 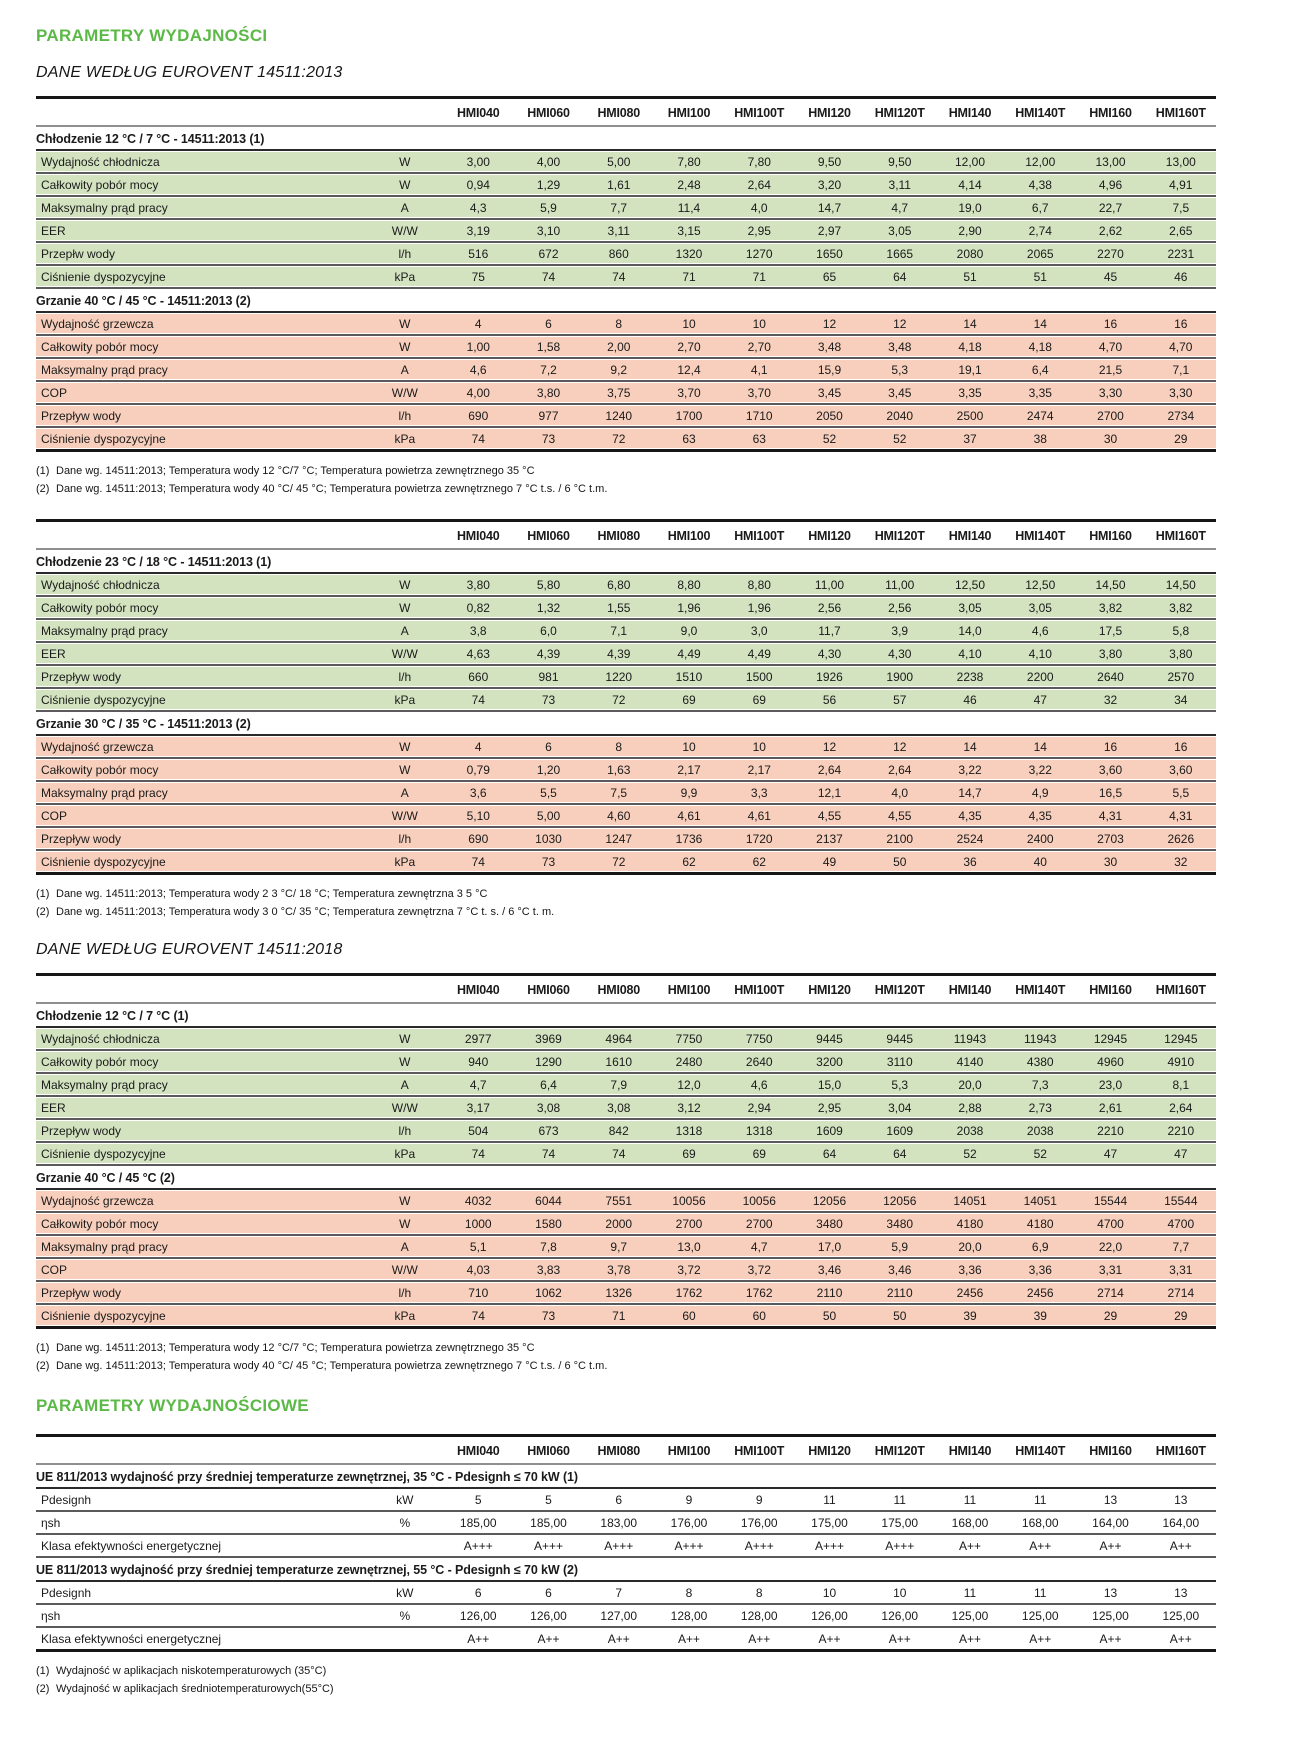 What do you see at coordinates (548, 1270) in the screenshot?
I see `value-cell: 3,83` at bounding box center [548, 1270].